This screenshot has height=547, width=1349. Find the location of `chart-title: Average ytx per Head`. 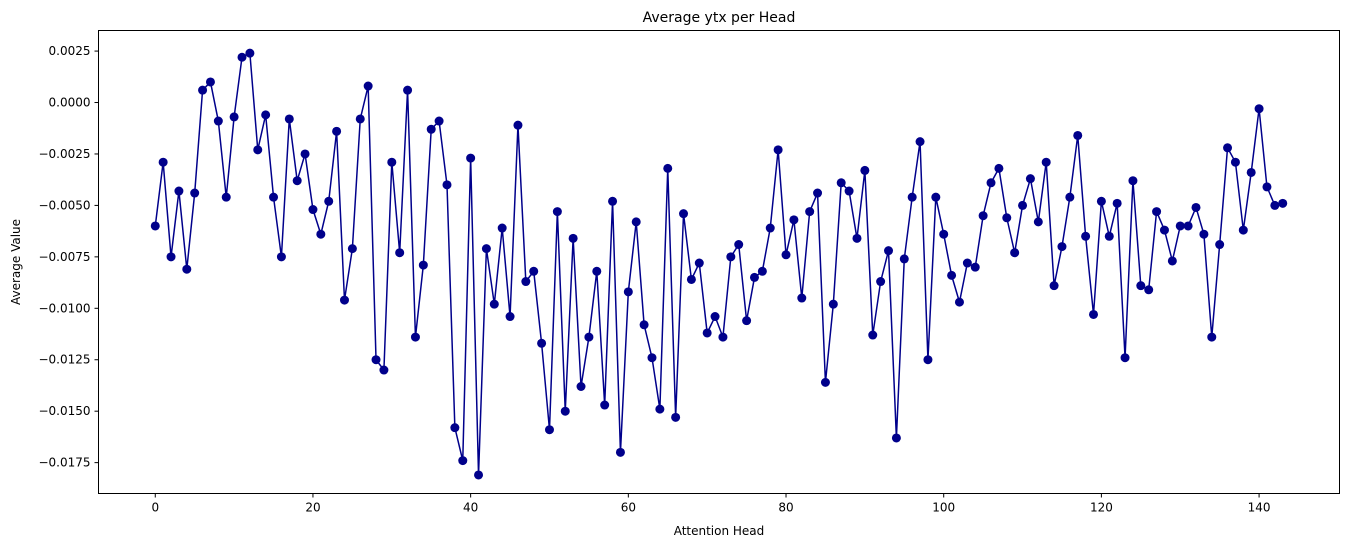

chart-title: Average ytx per Head is located at coordinates (719, 18).